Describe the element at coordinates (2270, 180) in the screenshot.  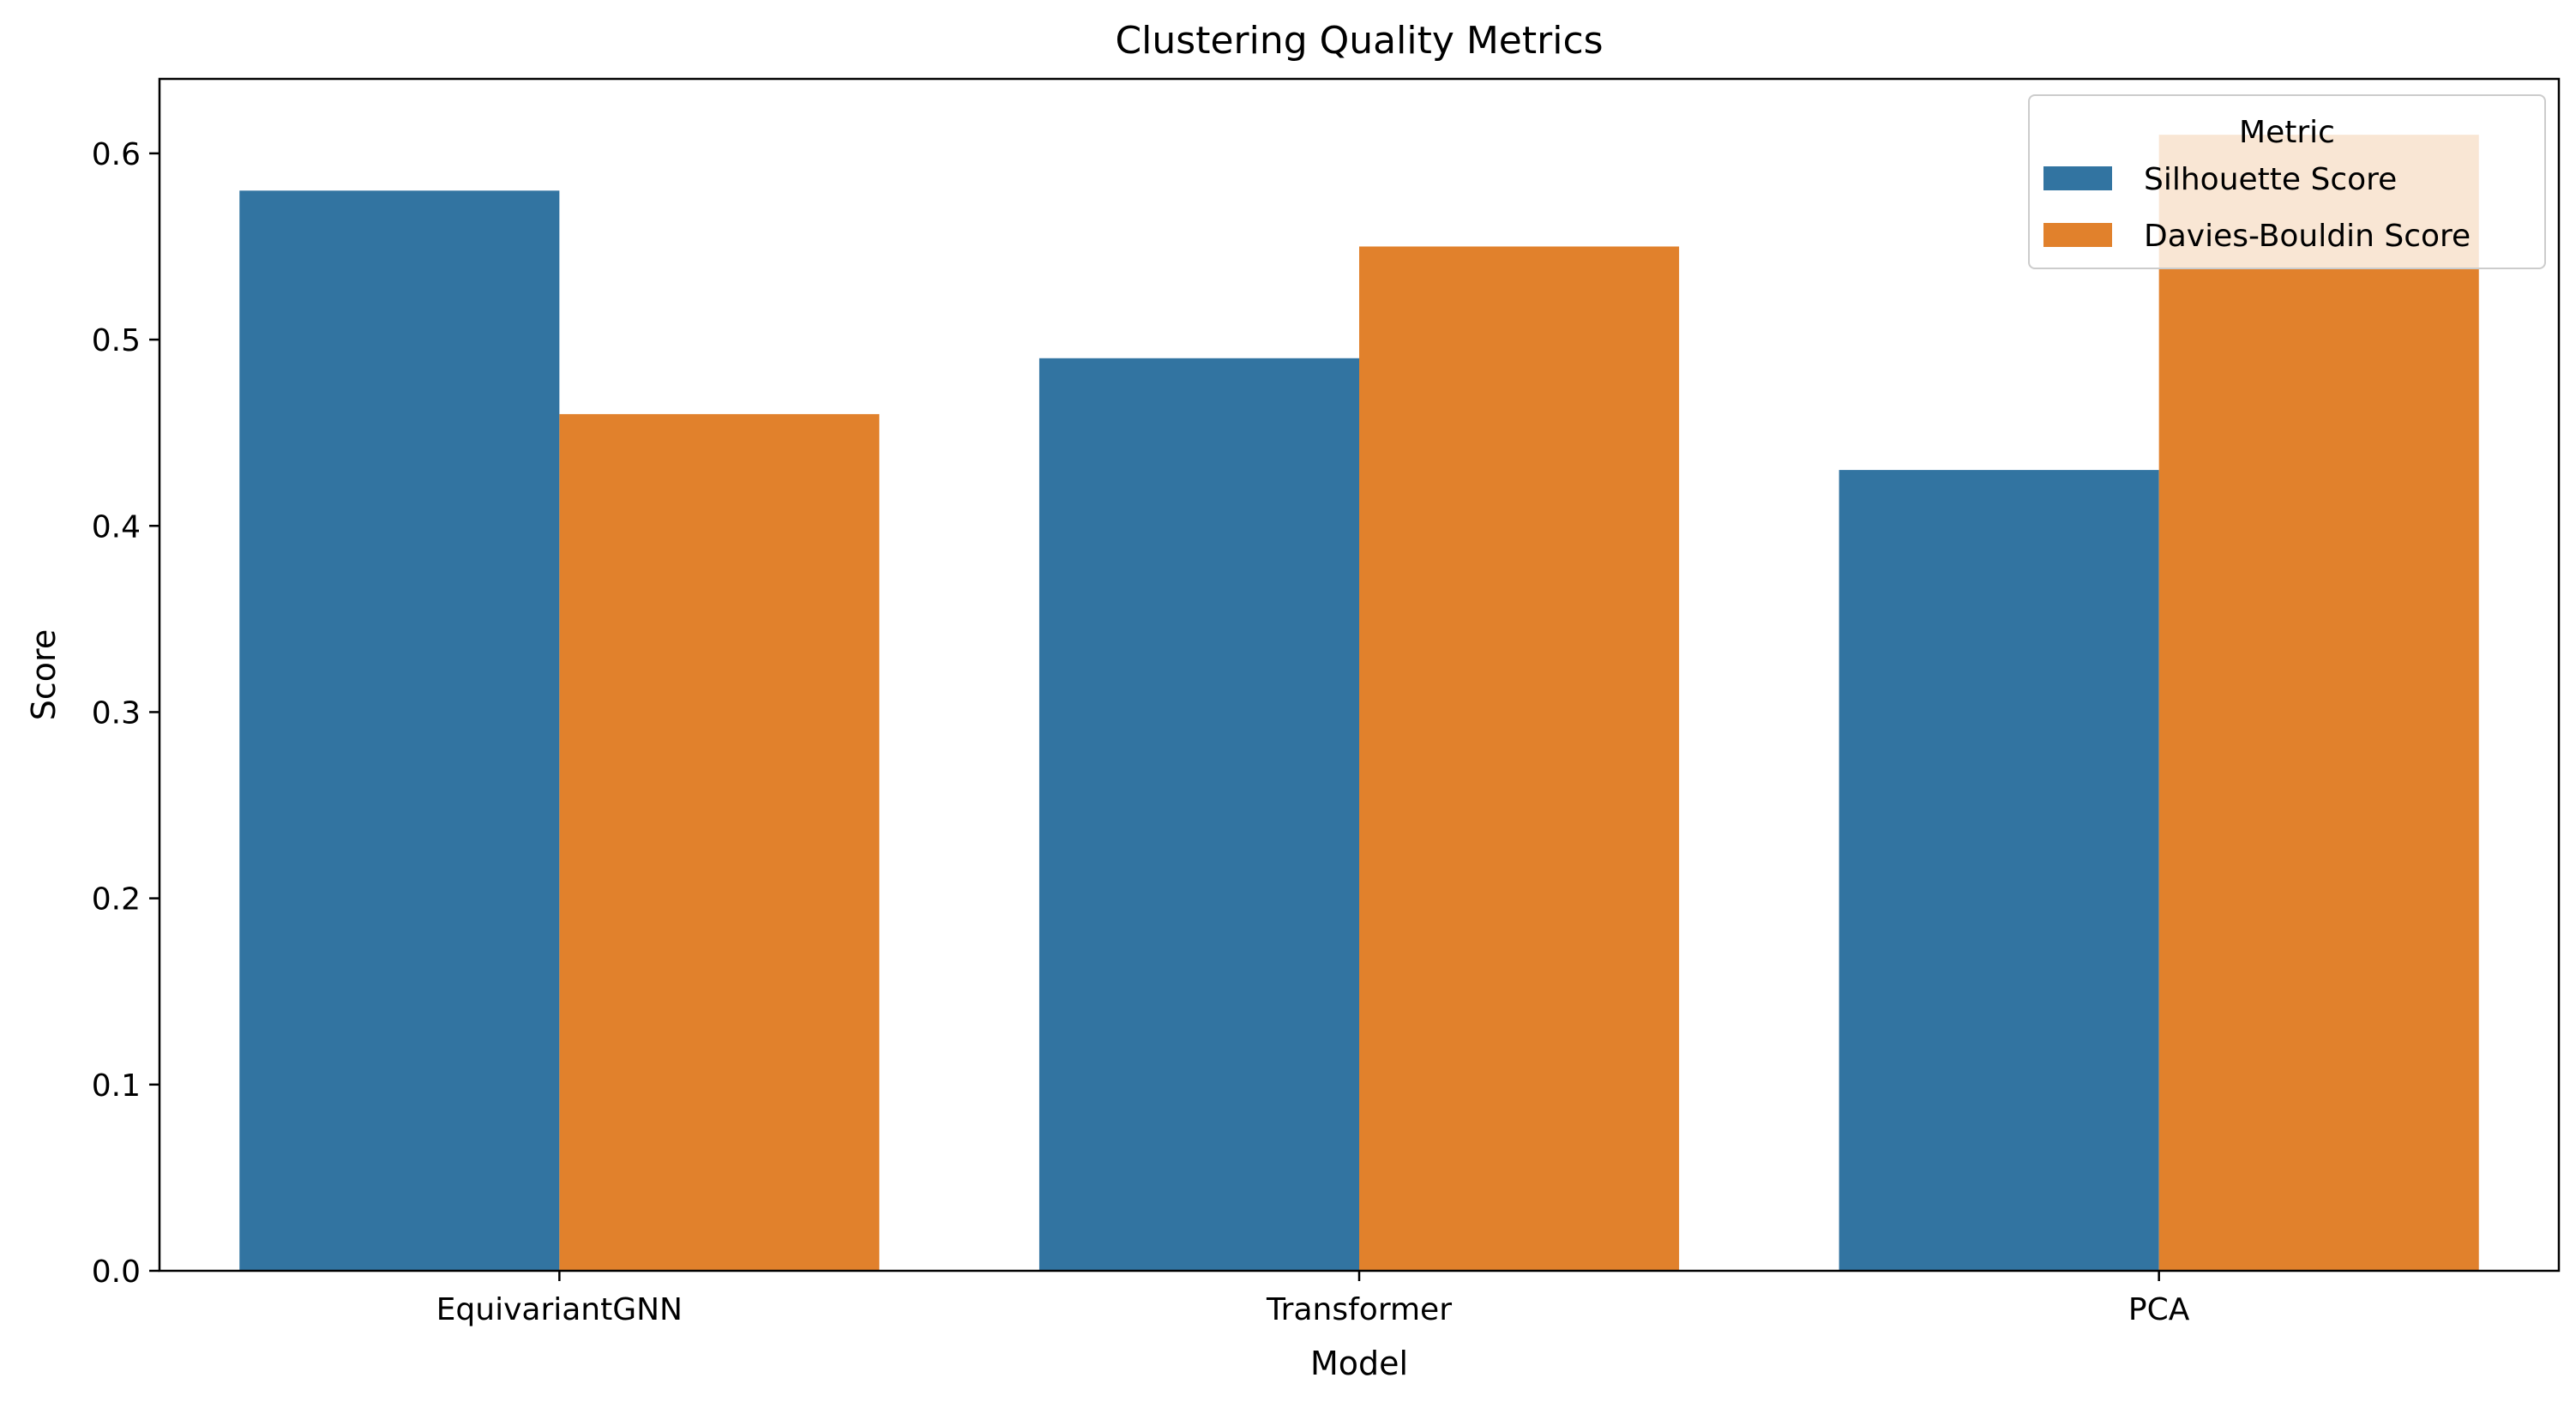
I see `legend-label-silhouette: Silhouette Score` at that location.